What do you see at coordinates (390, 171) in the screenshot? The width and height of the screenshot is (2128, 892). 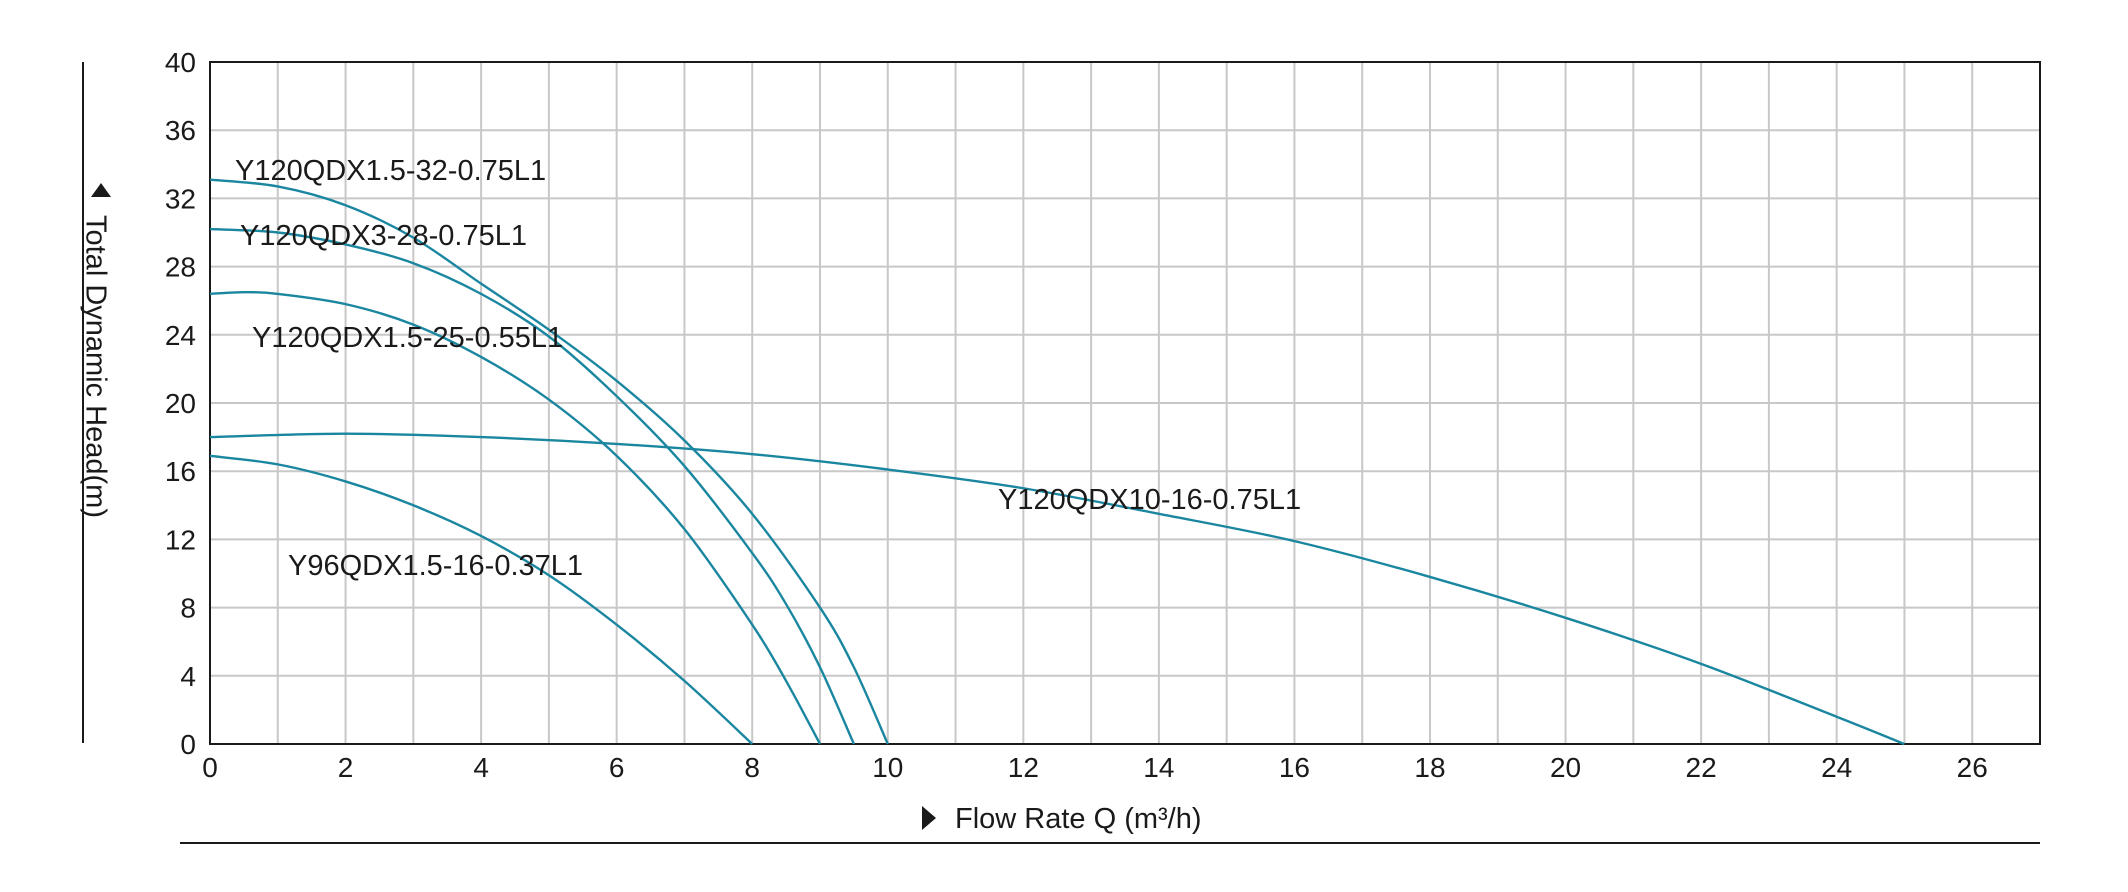 I see `series-label-1: Y120QDX1.5-32-0.75L1` at bounding box center [390, 171].